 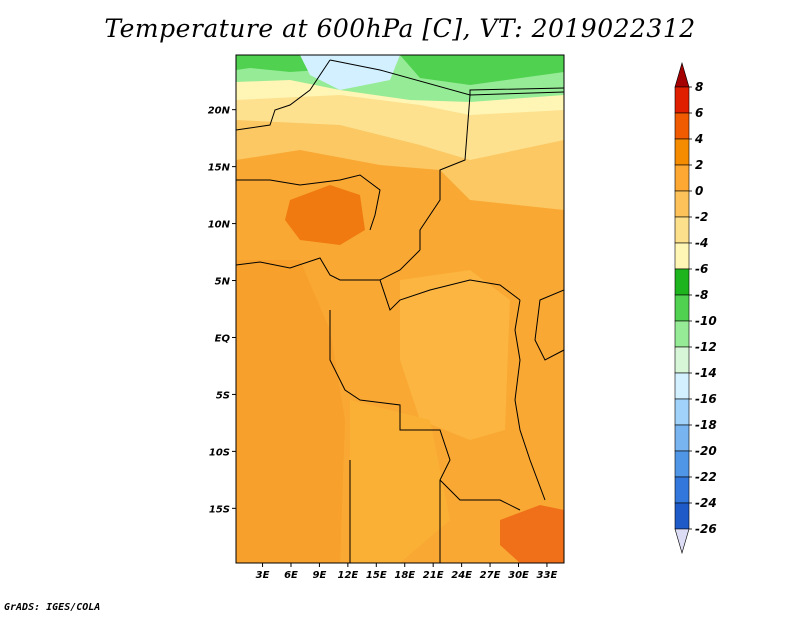 I want to click on colorbar-label: -20, so click(x=706, y=451).